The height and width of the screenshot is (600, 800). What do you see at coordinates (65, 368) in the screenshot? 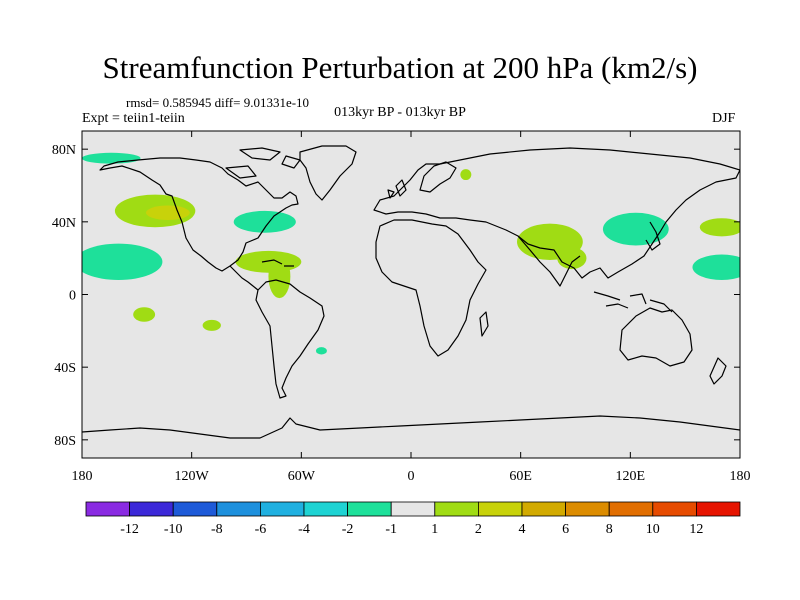
I see `y-tick-label: 40S` at bounding box center [65, 368].